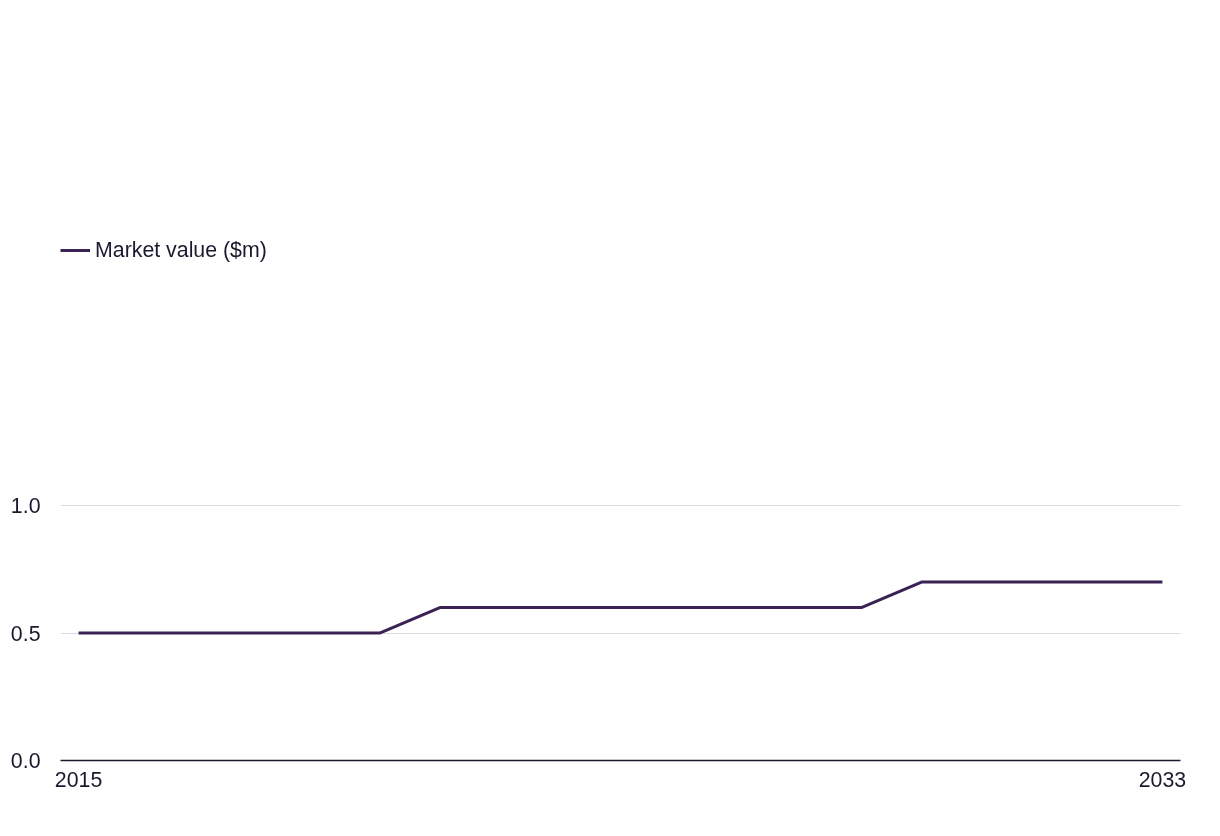  Describe the element at coordinates (78, 779) in the screenshot. I see `x-tick-label: 2015` at that location.